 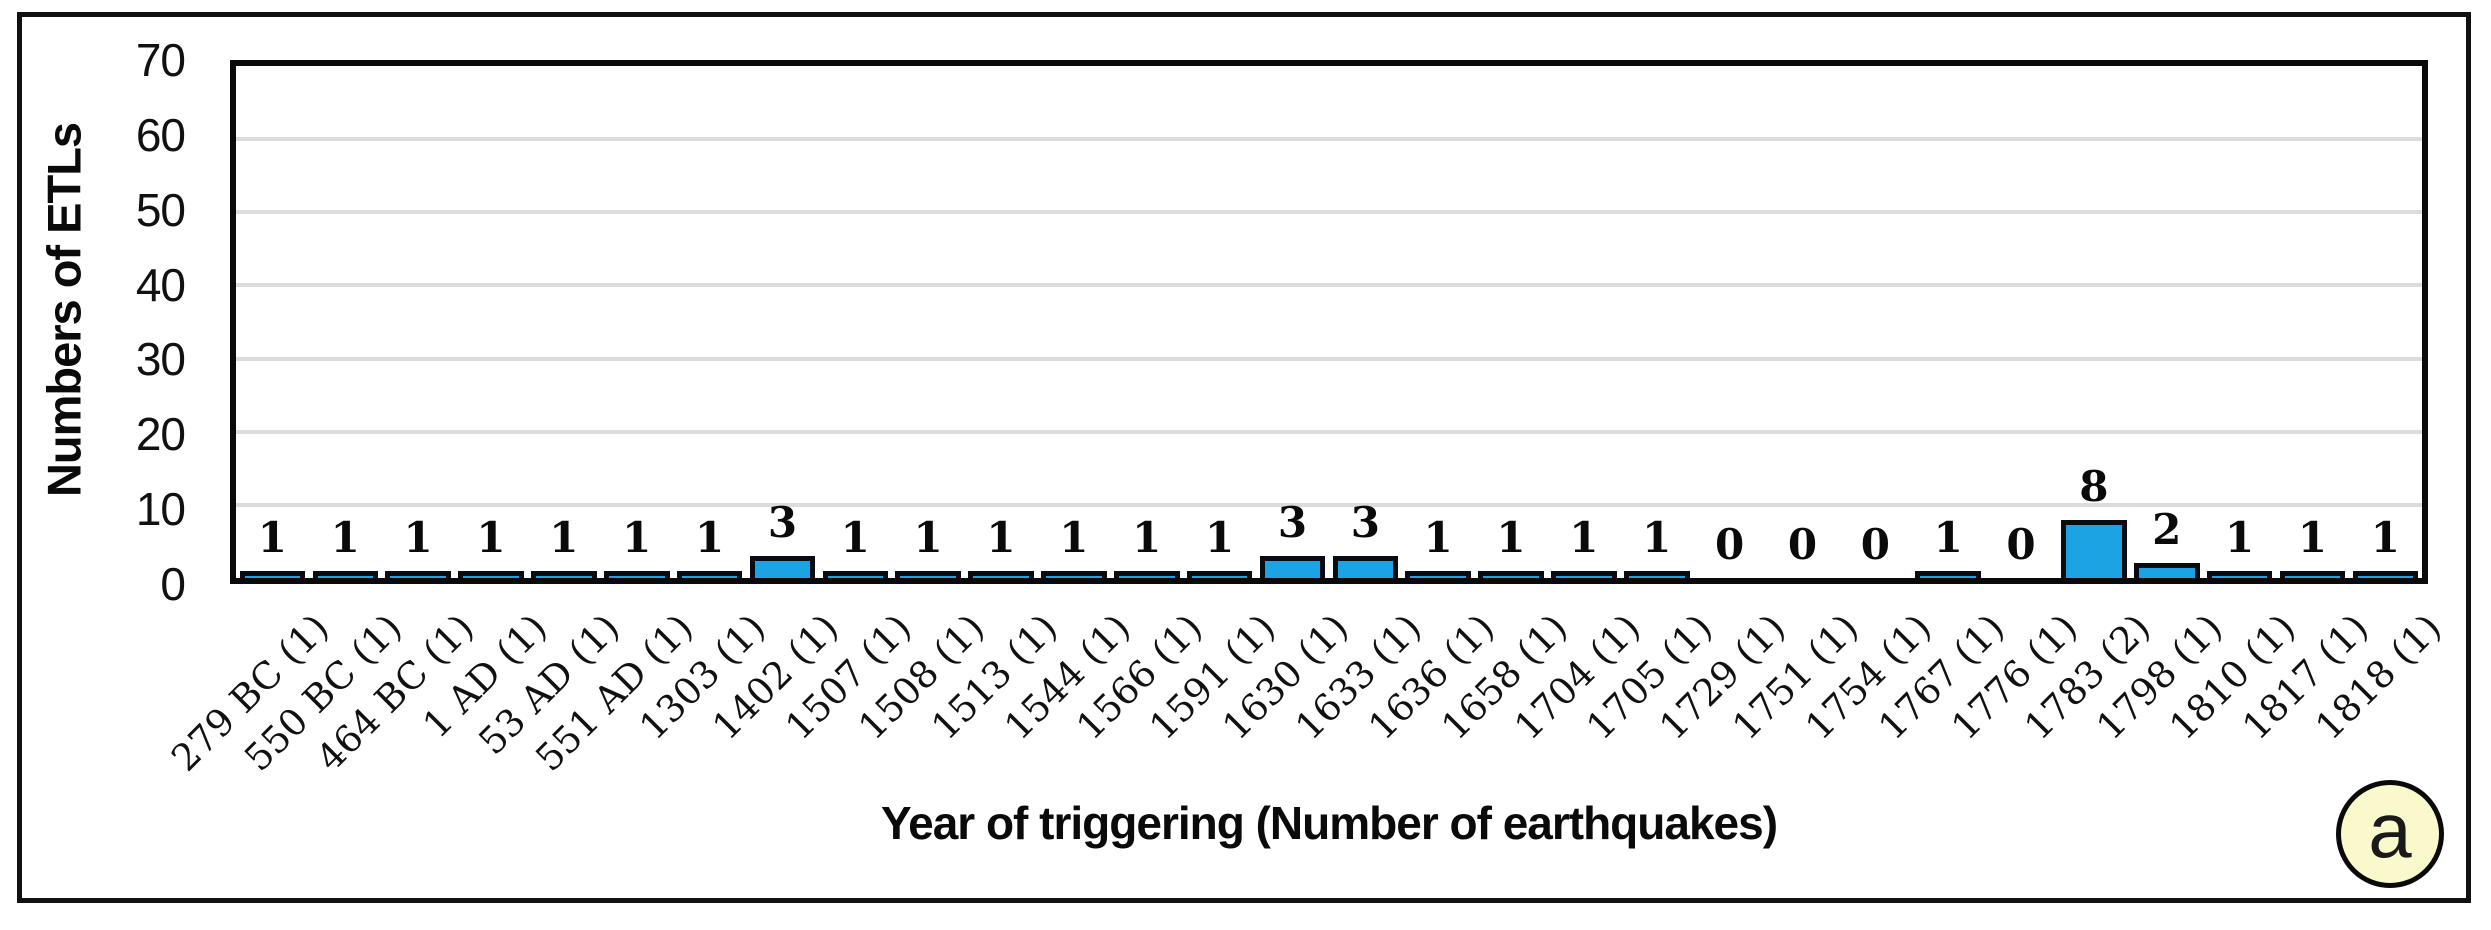 I want to click on y-tick-label: 50, so click(x=160, y=209).